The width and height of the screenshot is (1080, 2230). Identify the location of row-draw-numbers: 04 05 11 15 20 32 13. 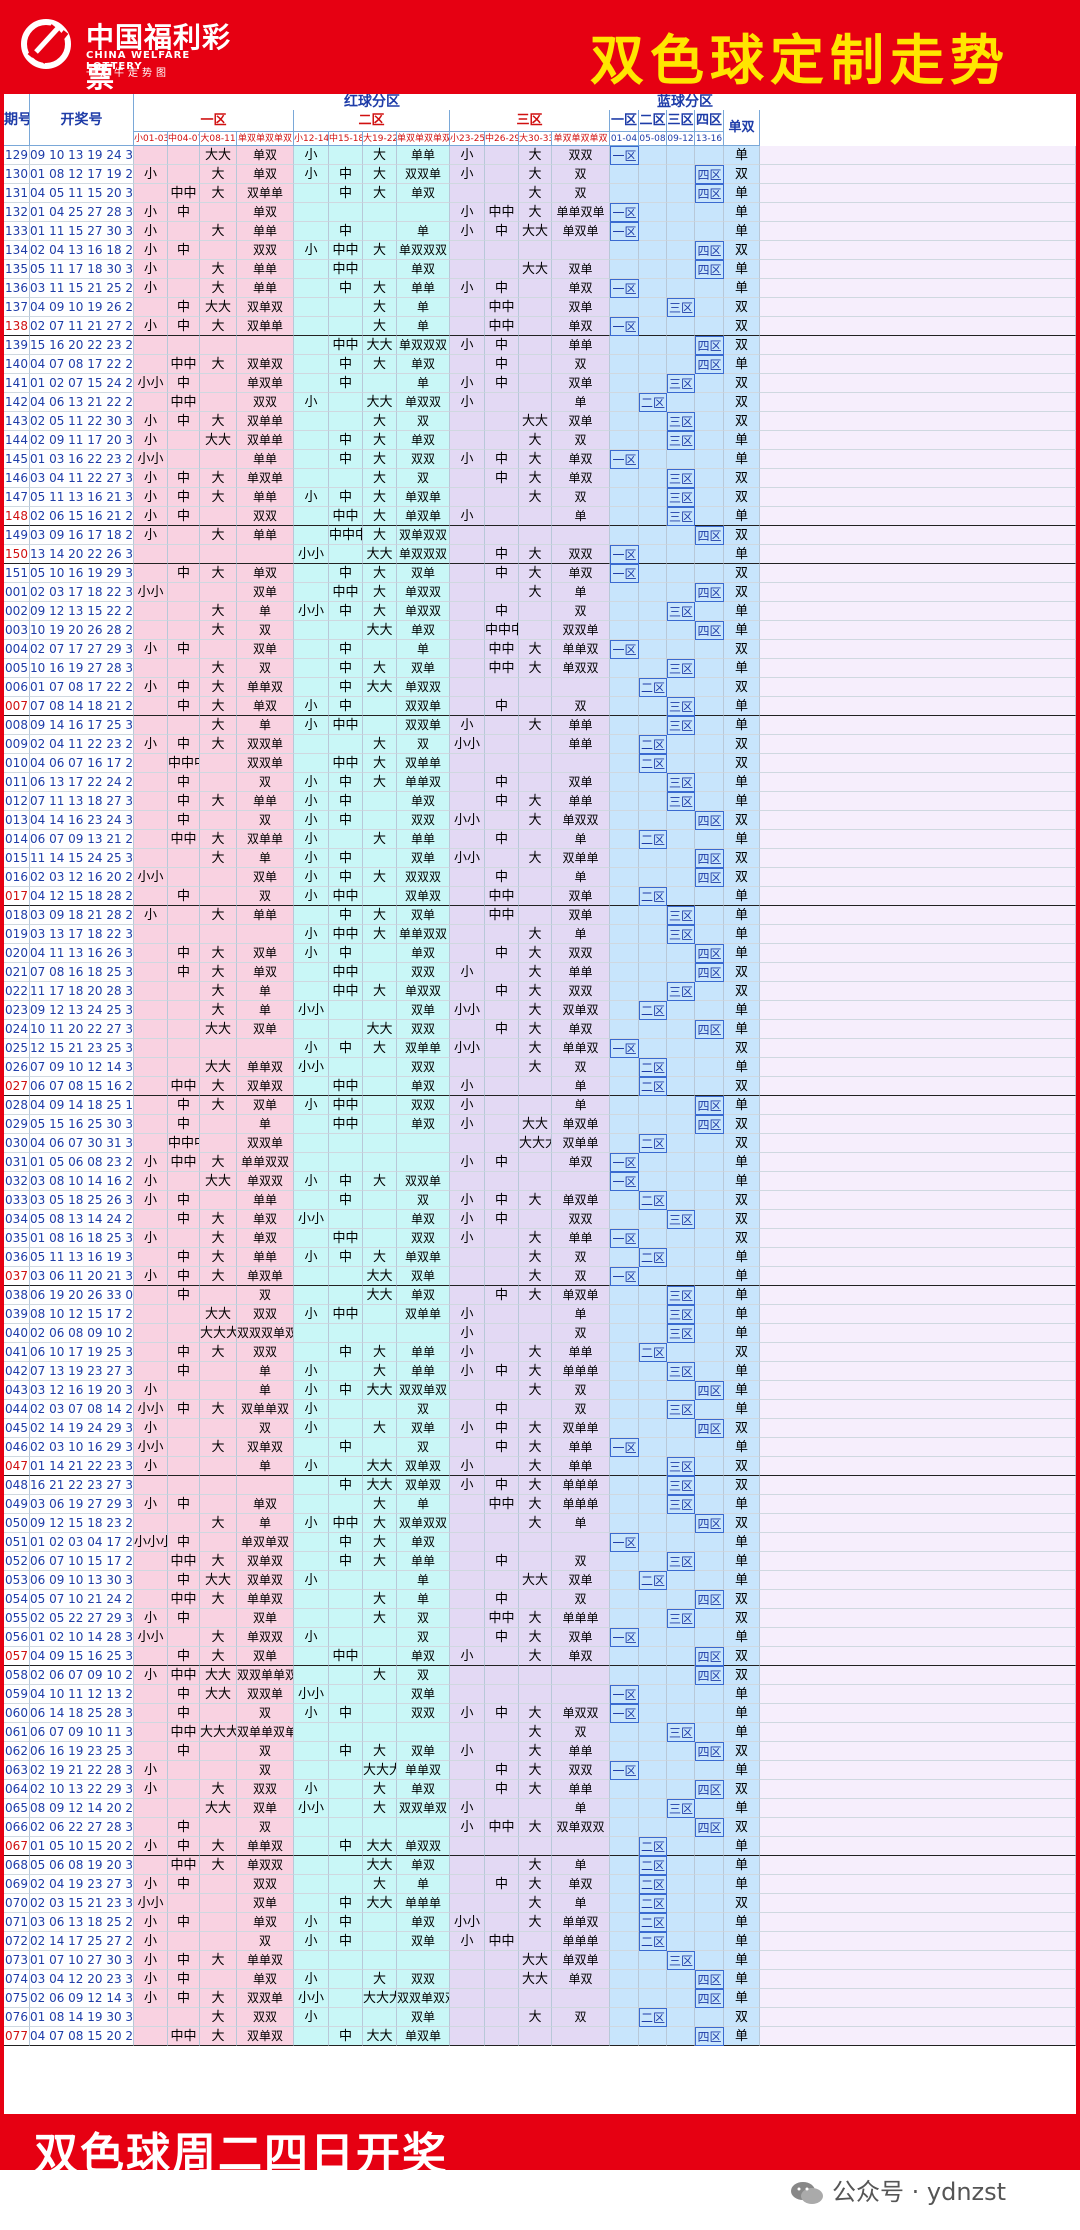
(82, 193).